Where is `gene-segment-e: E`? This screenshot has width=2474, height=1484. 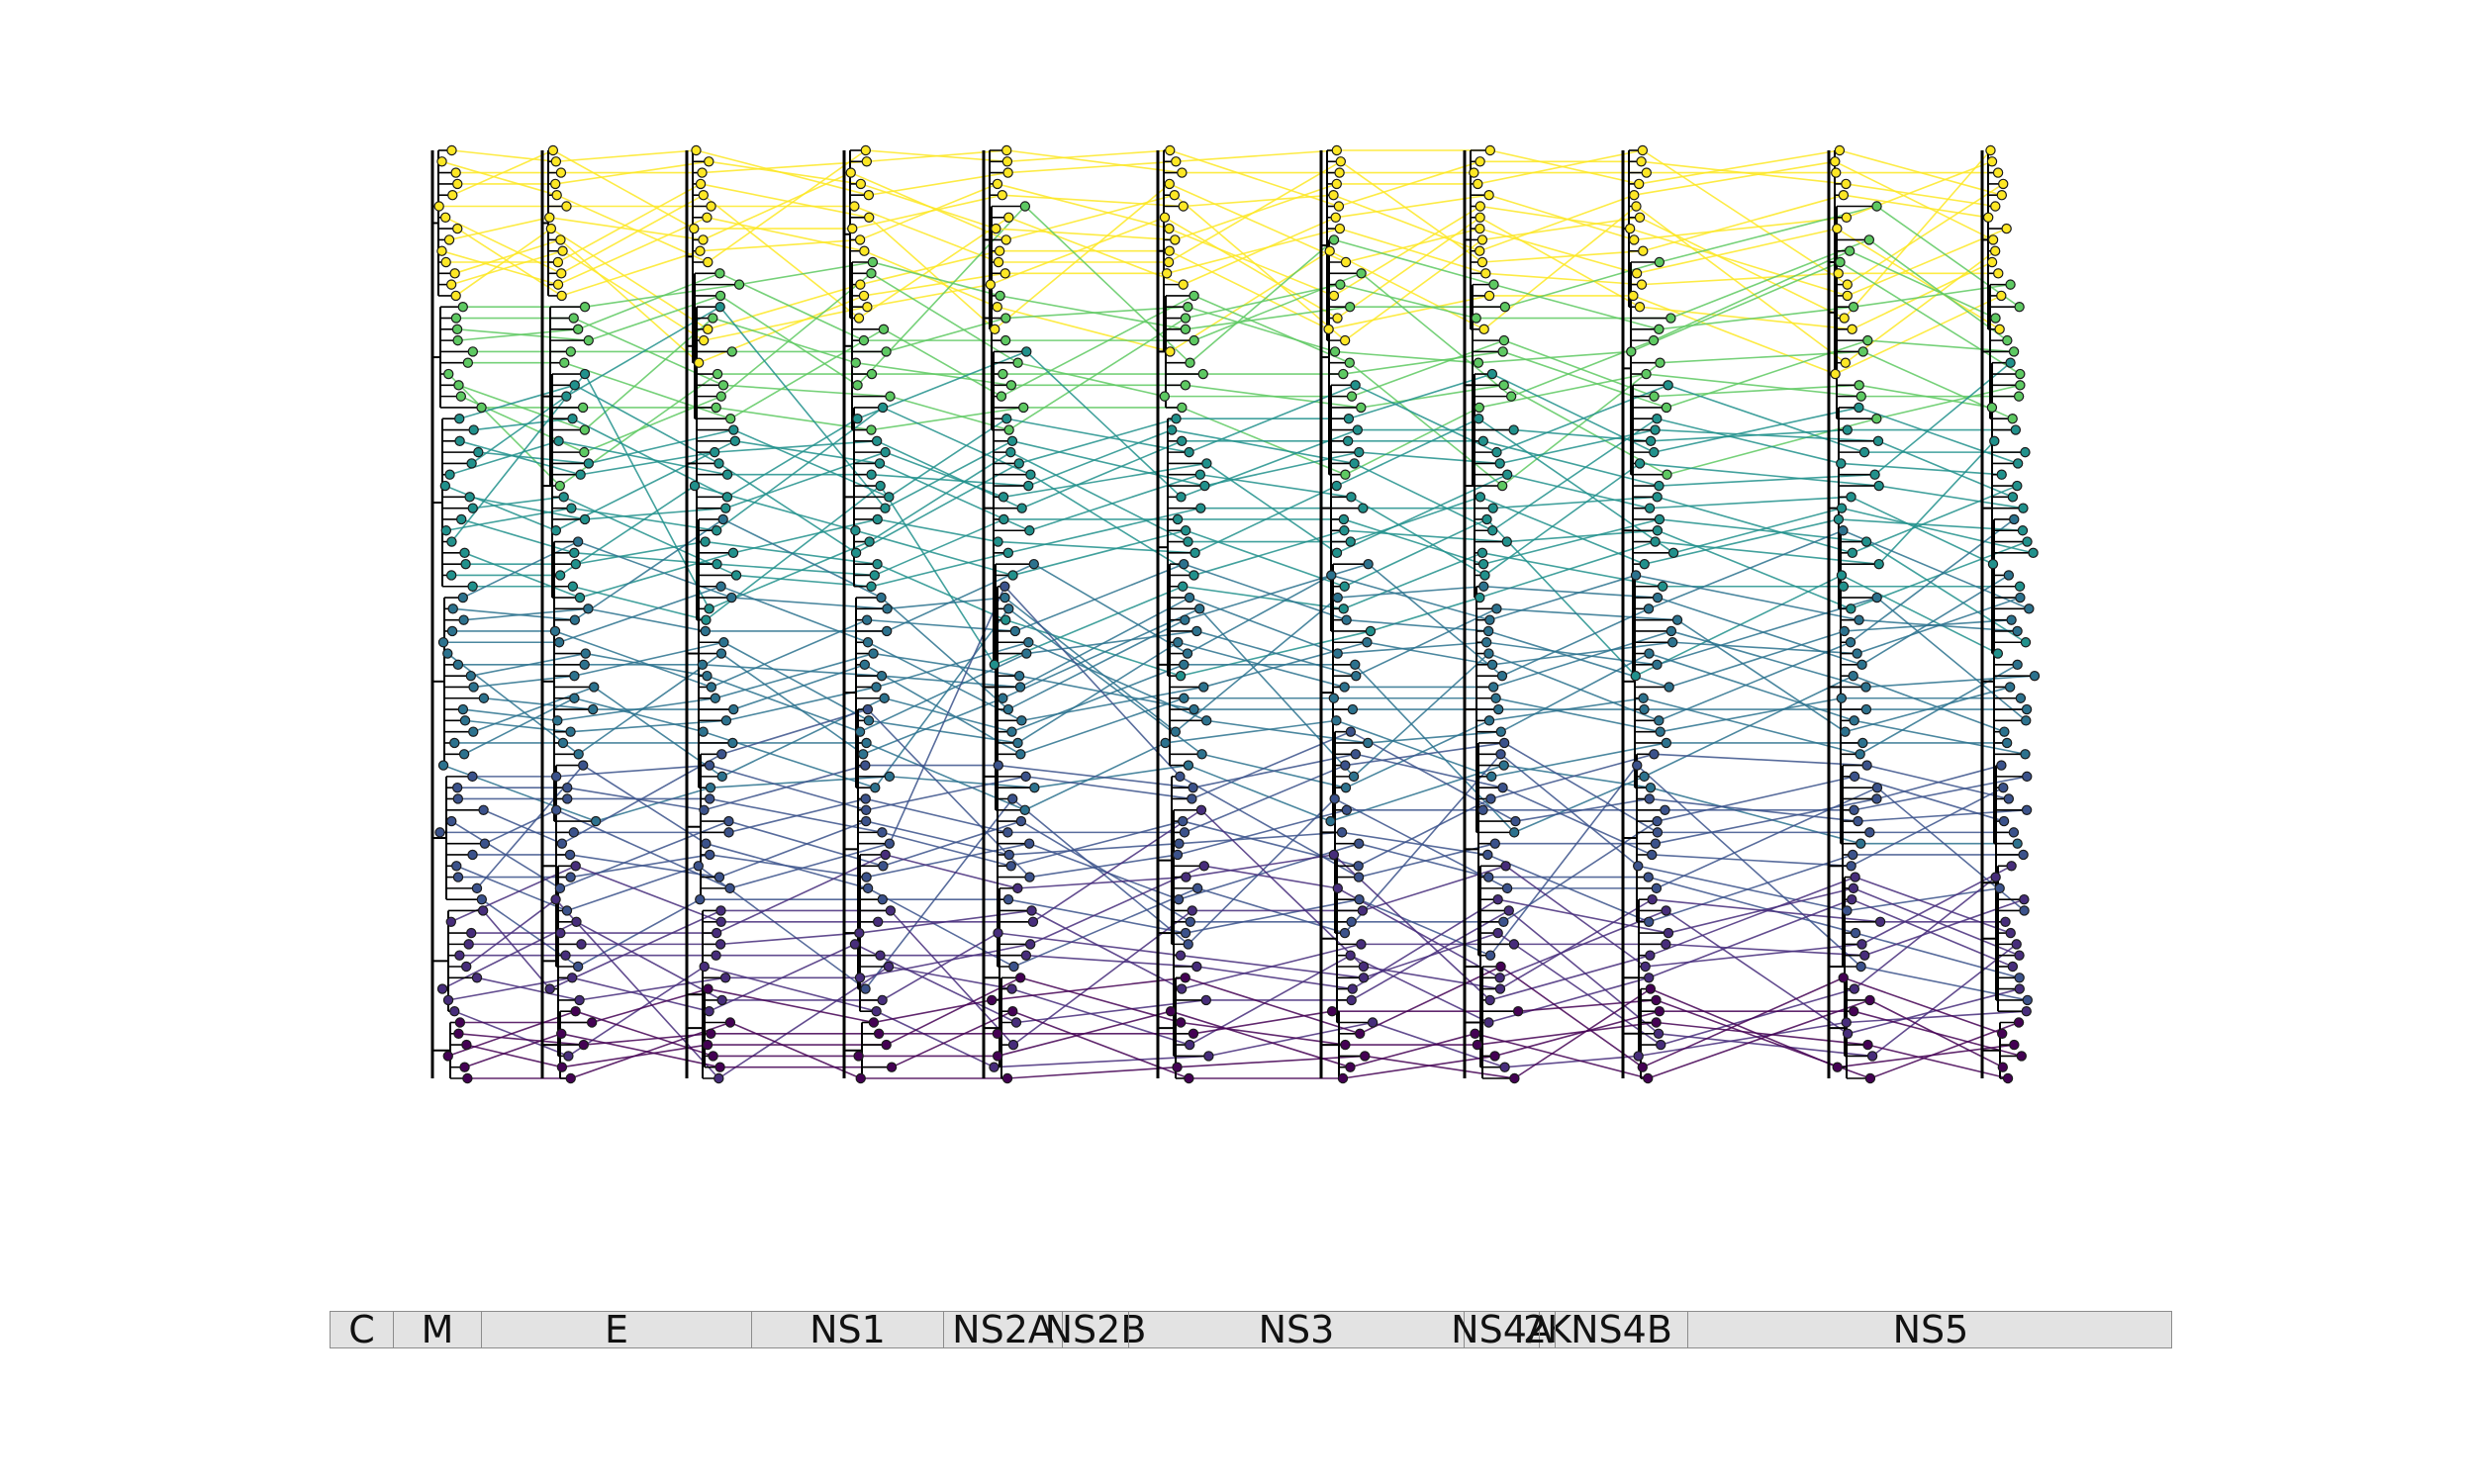
gene-segment-e: E is located at coordinates (616, 1329).